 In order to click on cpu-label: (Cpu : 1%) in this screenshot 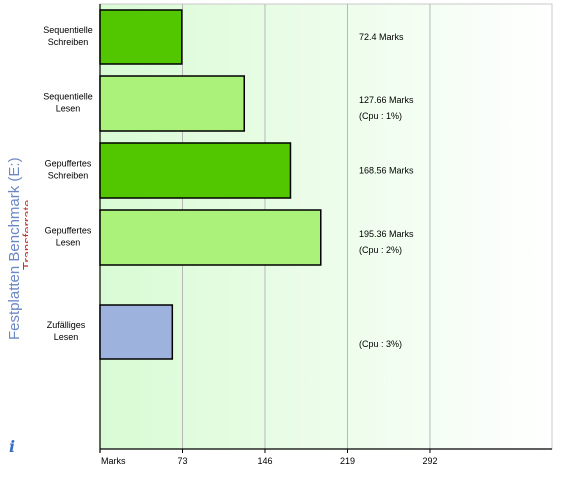, I will do `click(380, 116)`.